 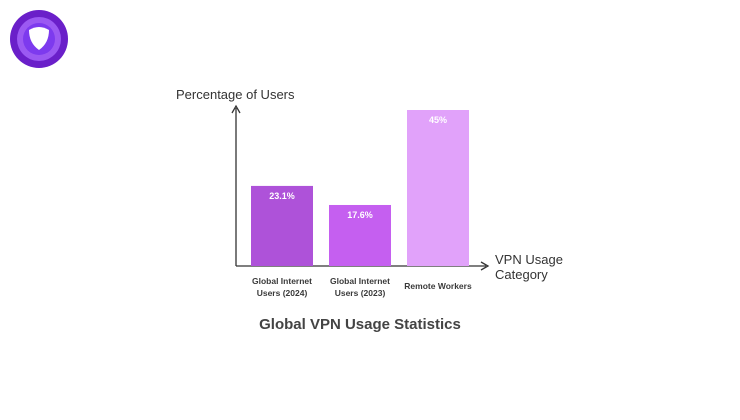 I want to click on brand-logo-icon, so click(x=39, y=39).